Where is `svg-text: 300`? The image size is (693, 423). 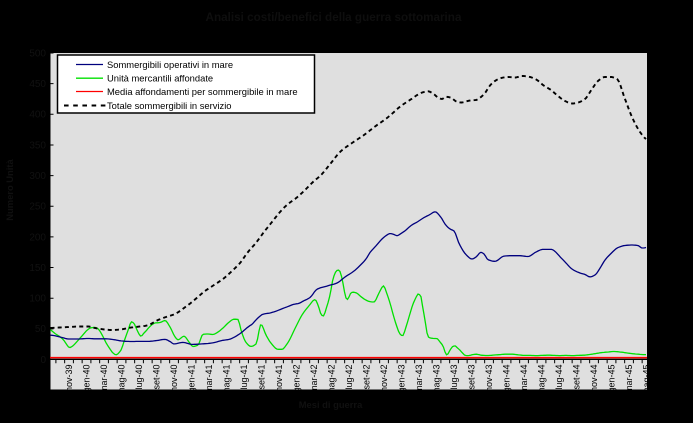
svg-text: 300 is located at coordinates (37, 176).